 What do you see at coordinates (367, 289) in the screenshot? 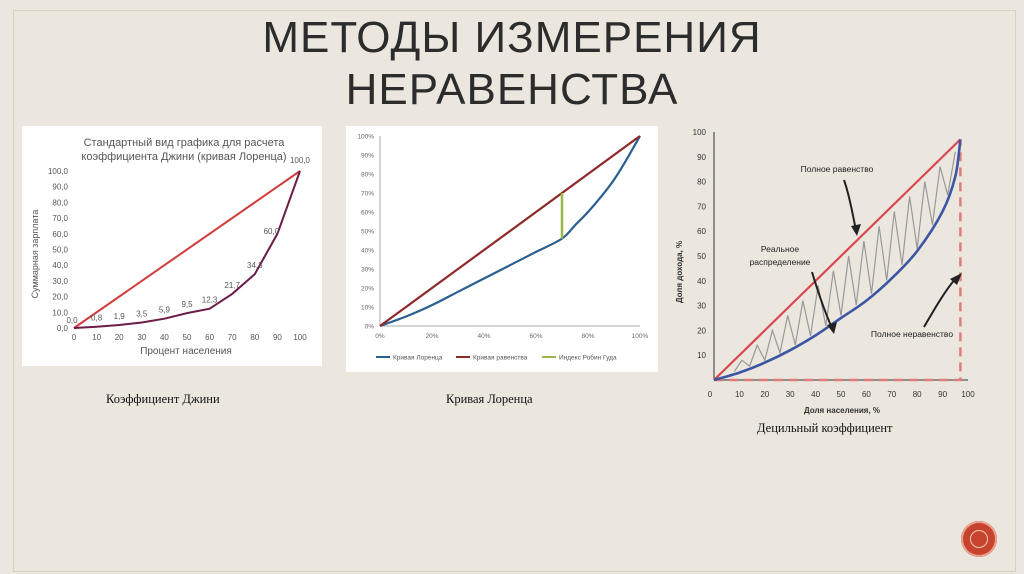
I see `y-tick-label: 20%` at bounding box center [367, 289].